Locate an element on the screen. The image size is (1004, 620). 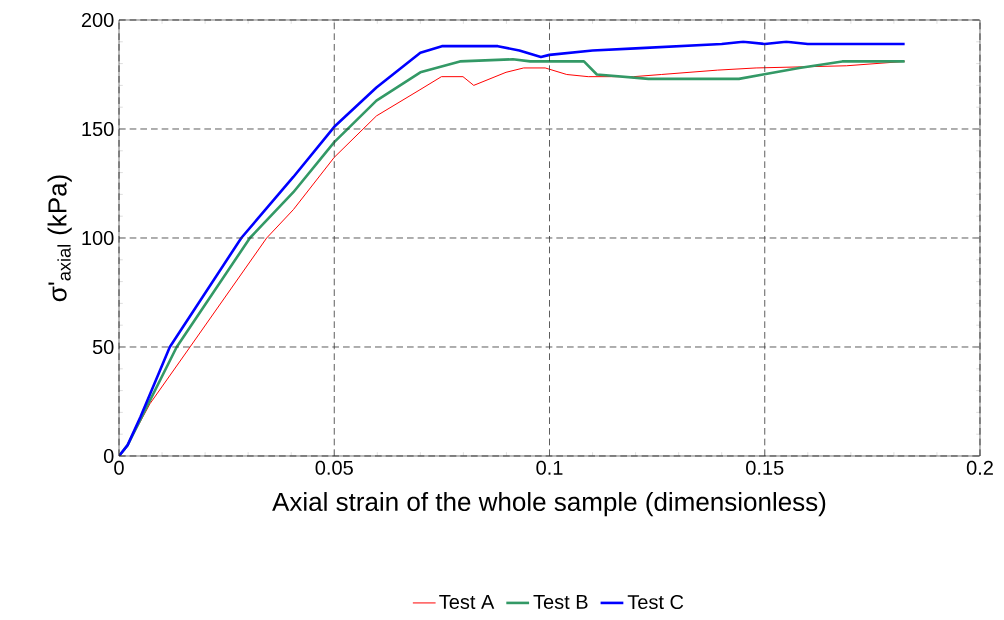
y-axis-title: σ'$_{axial}$ (kPa) is located at coordinates (59, 238).